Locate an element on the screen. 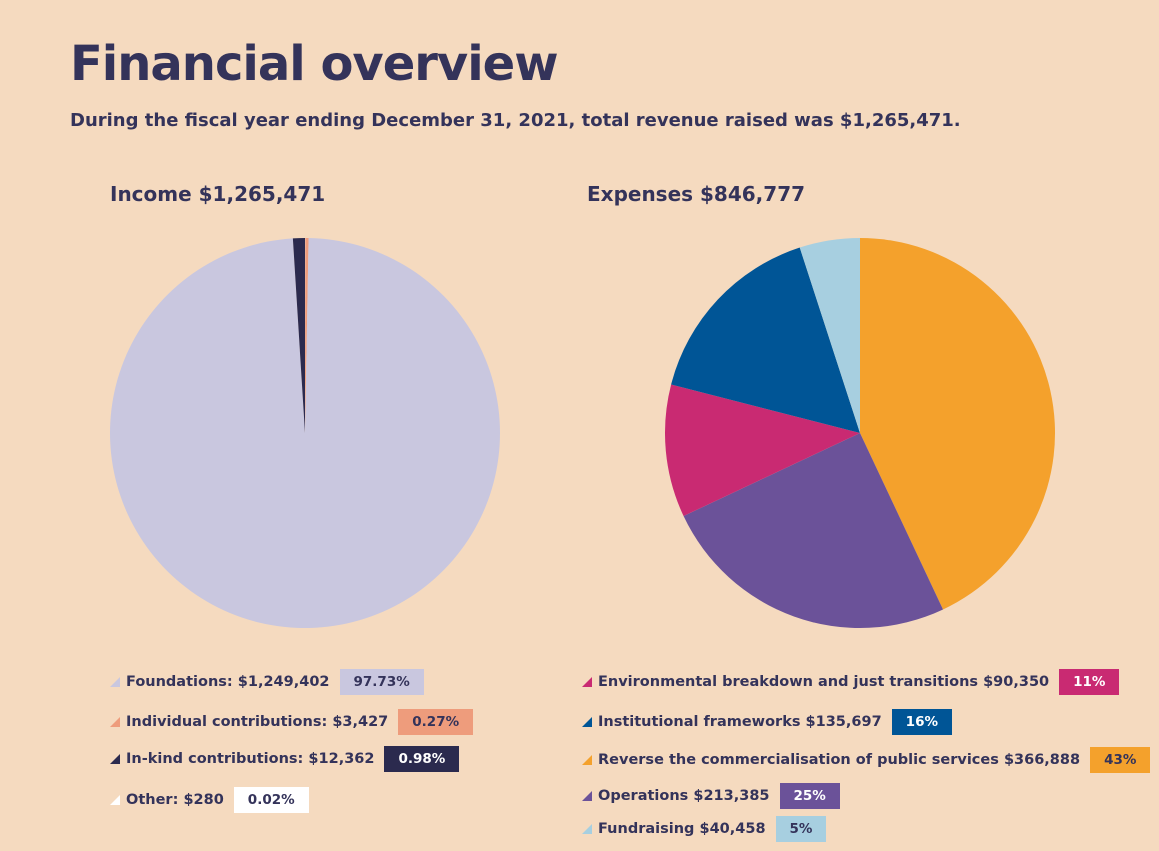 The image size is (1159, 851). legend-amount: $40,458 is located at coordinates (732, 829).